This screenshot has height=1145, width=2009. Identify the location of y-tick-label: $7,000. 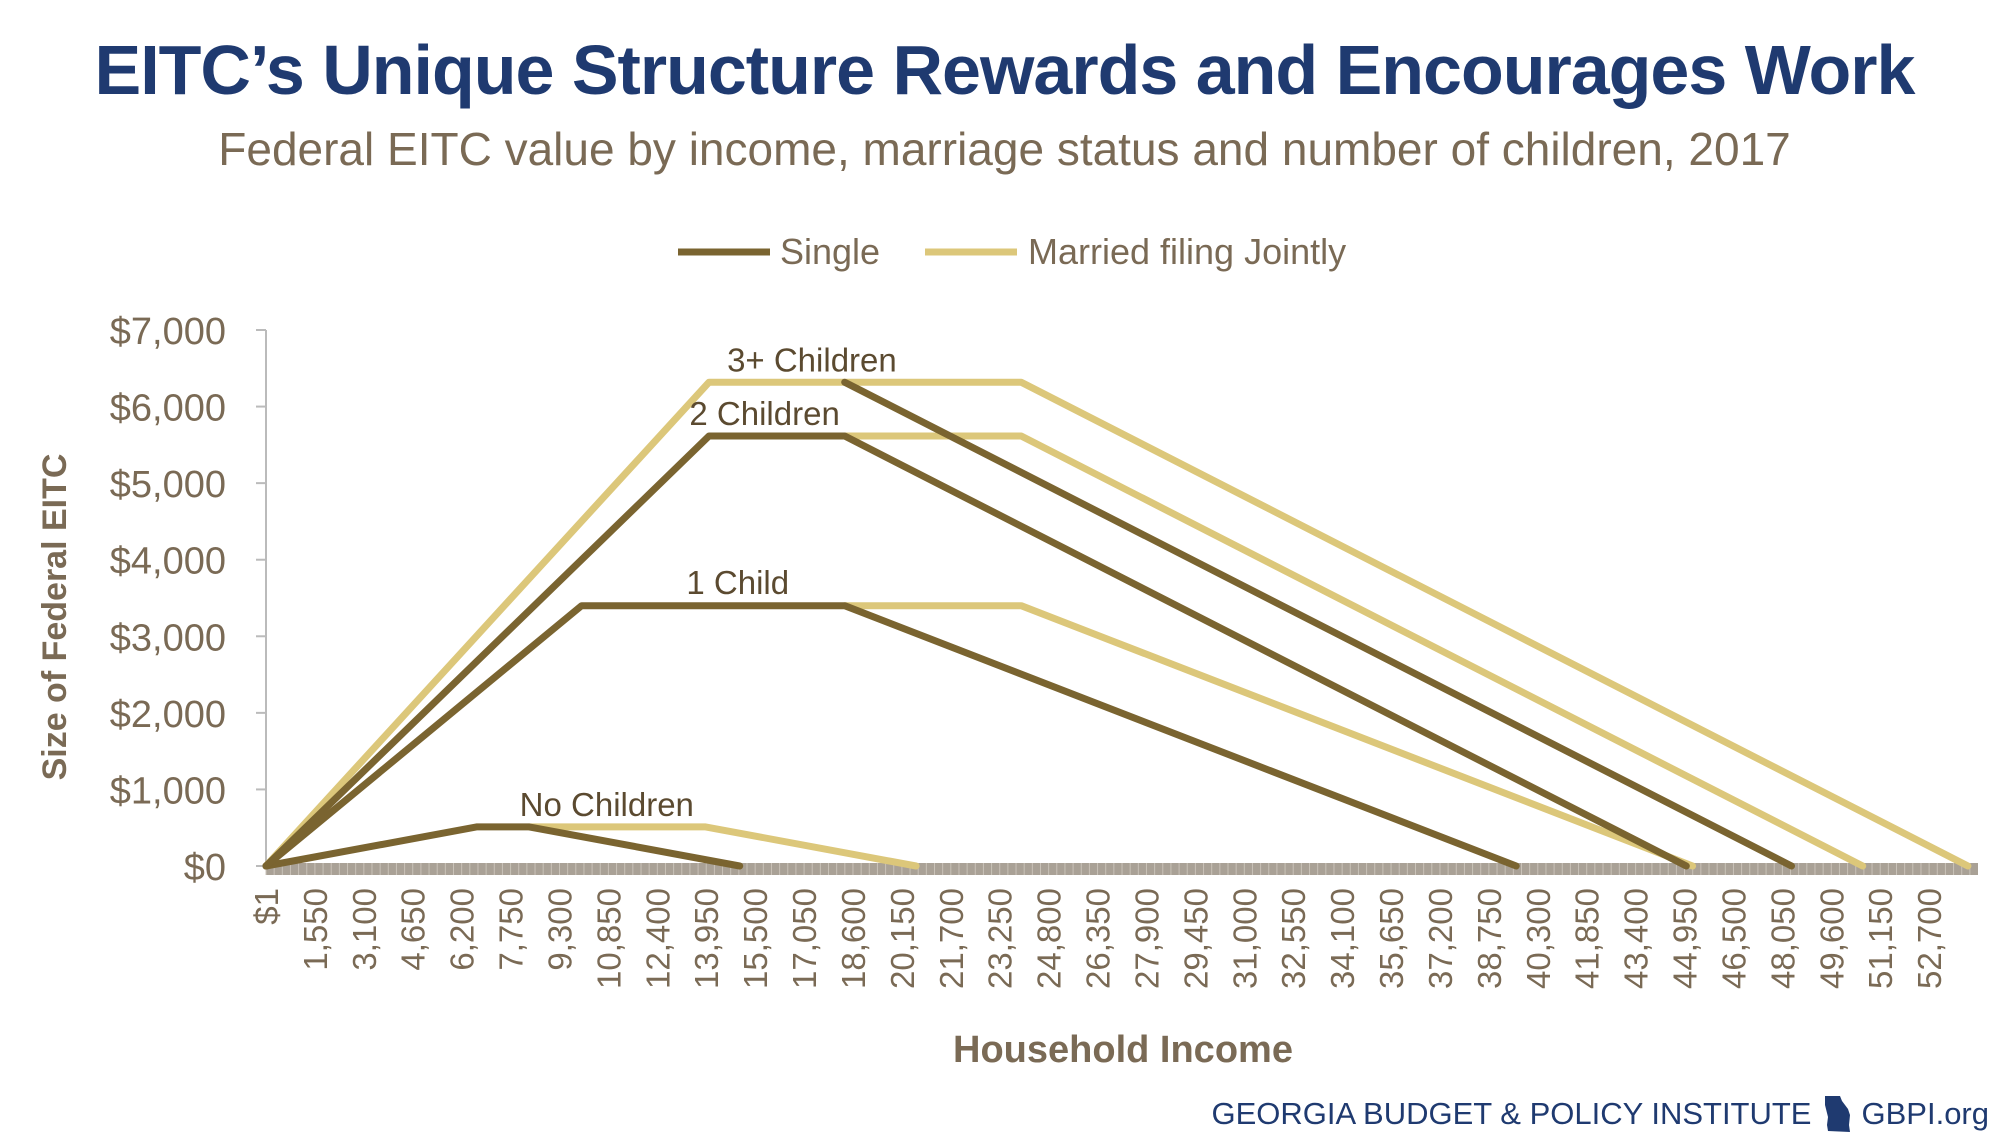
(168, 332).